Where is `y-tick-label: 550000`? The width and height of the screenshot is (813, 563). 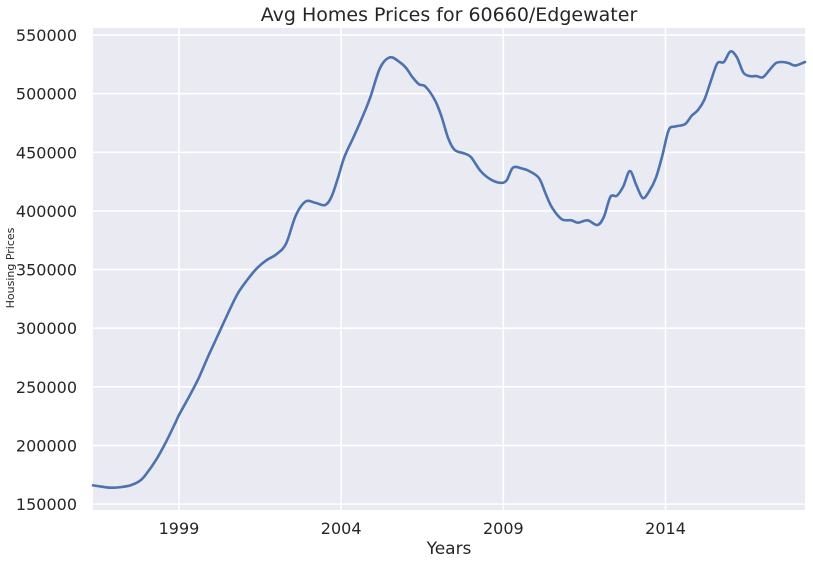
y-tick-label: 550000 is located at coordinates (46, 35).